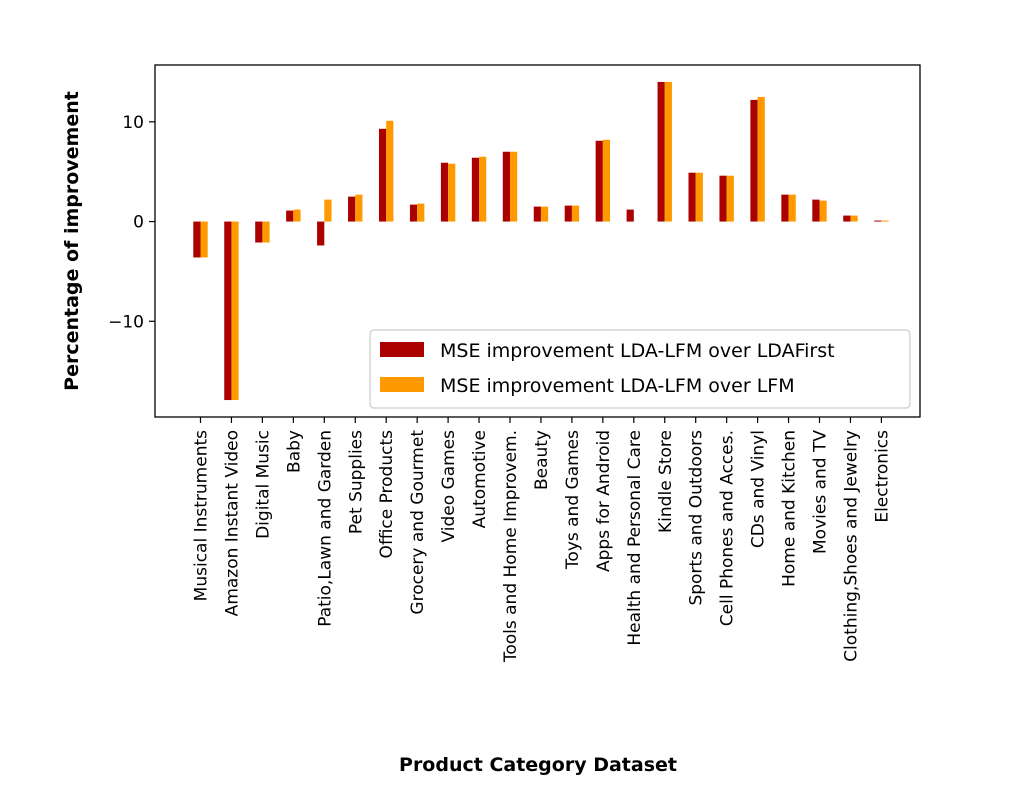 This screenshot has width=1025, height=789. I want to click on x-tick-label-18: CDs and Vinyl, so click(759, 489).